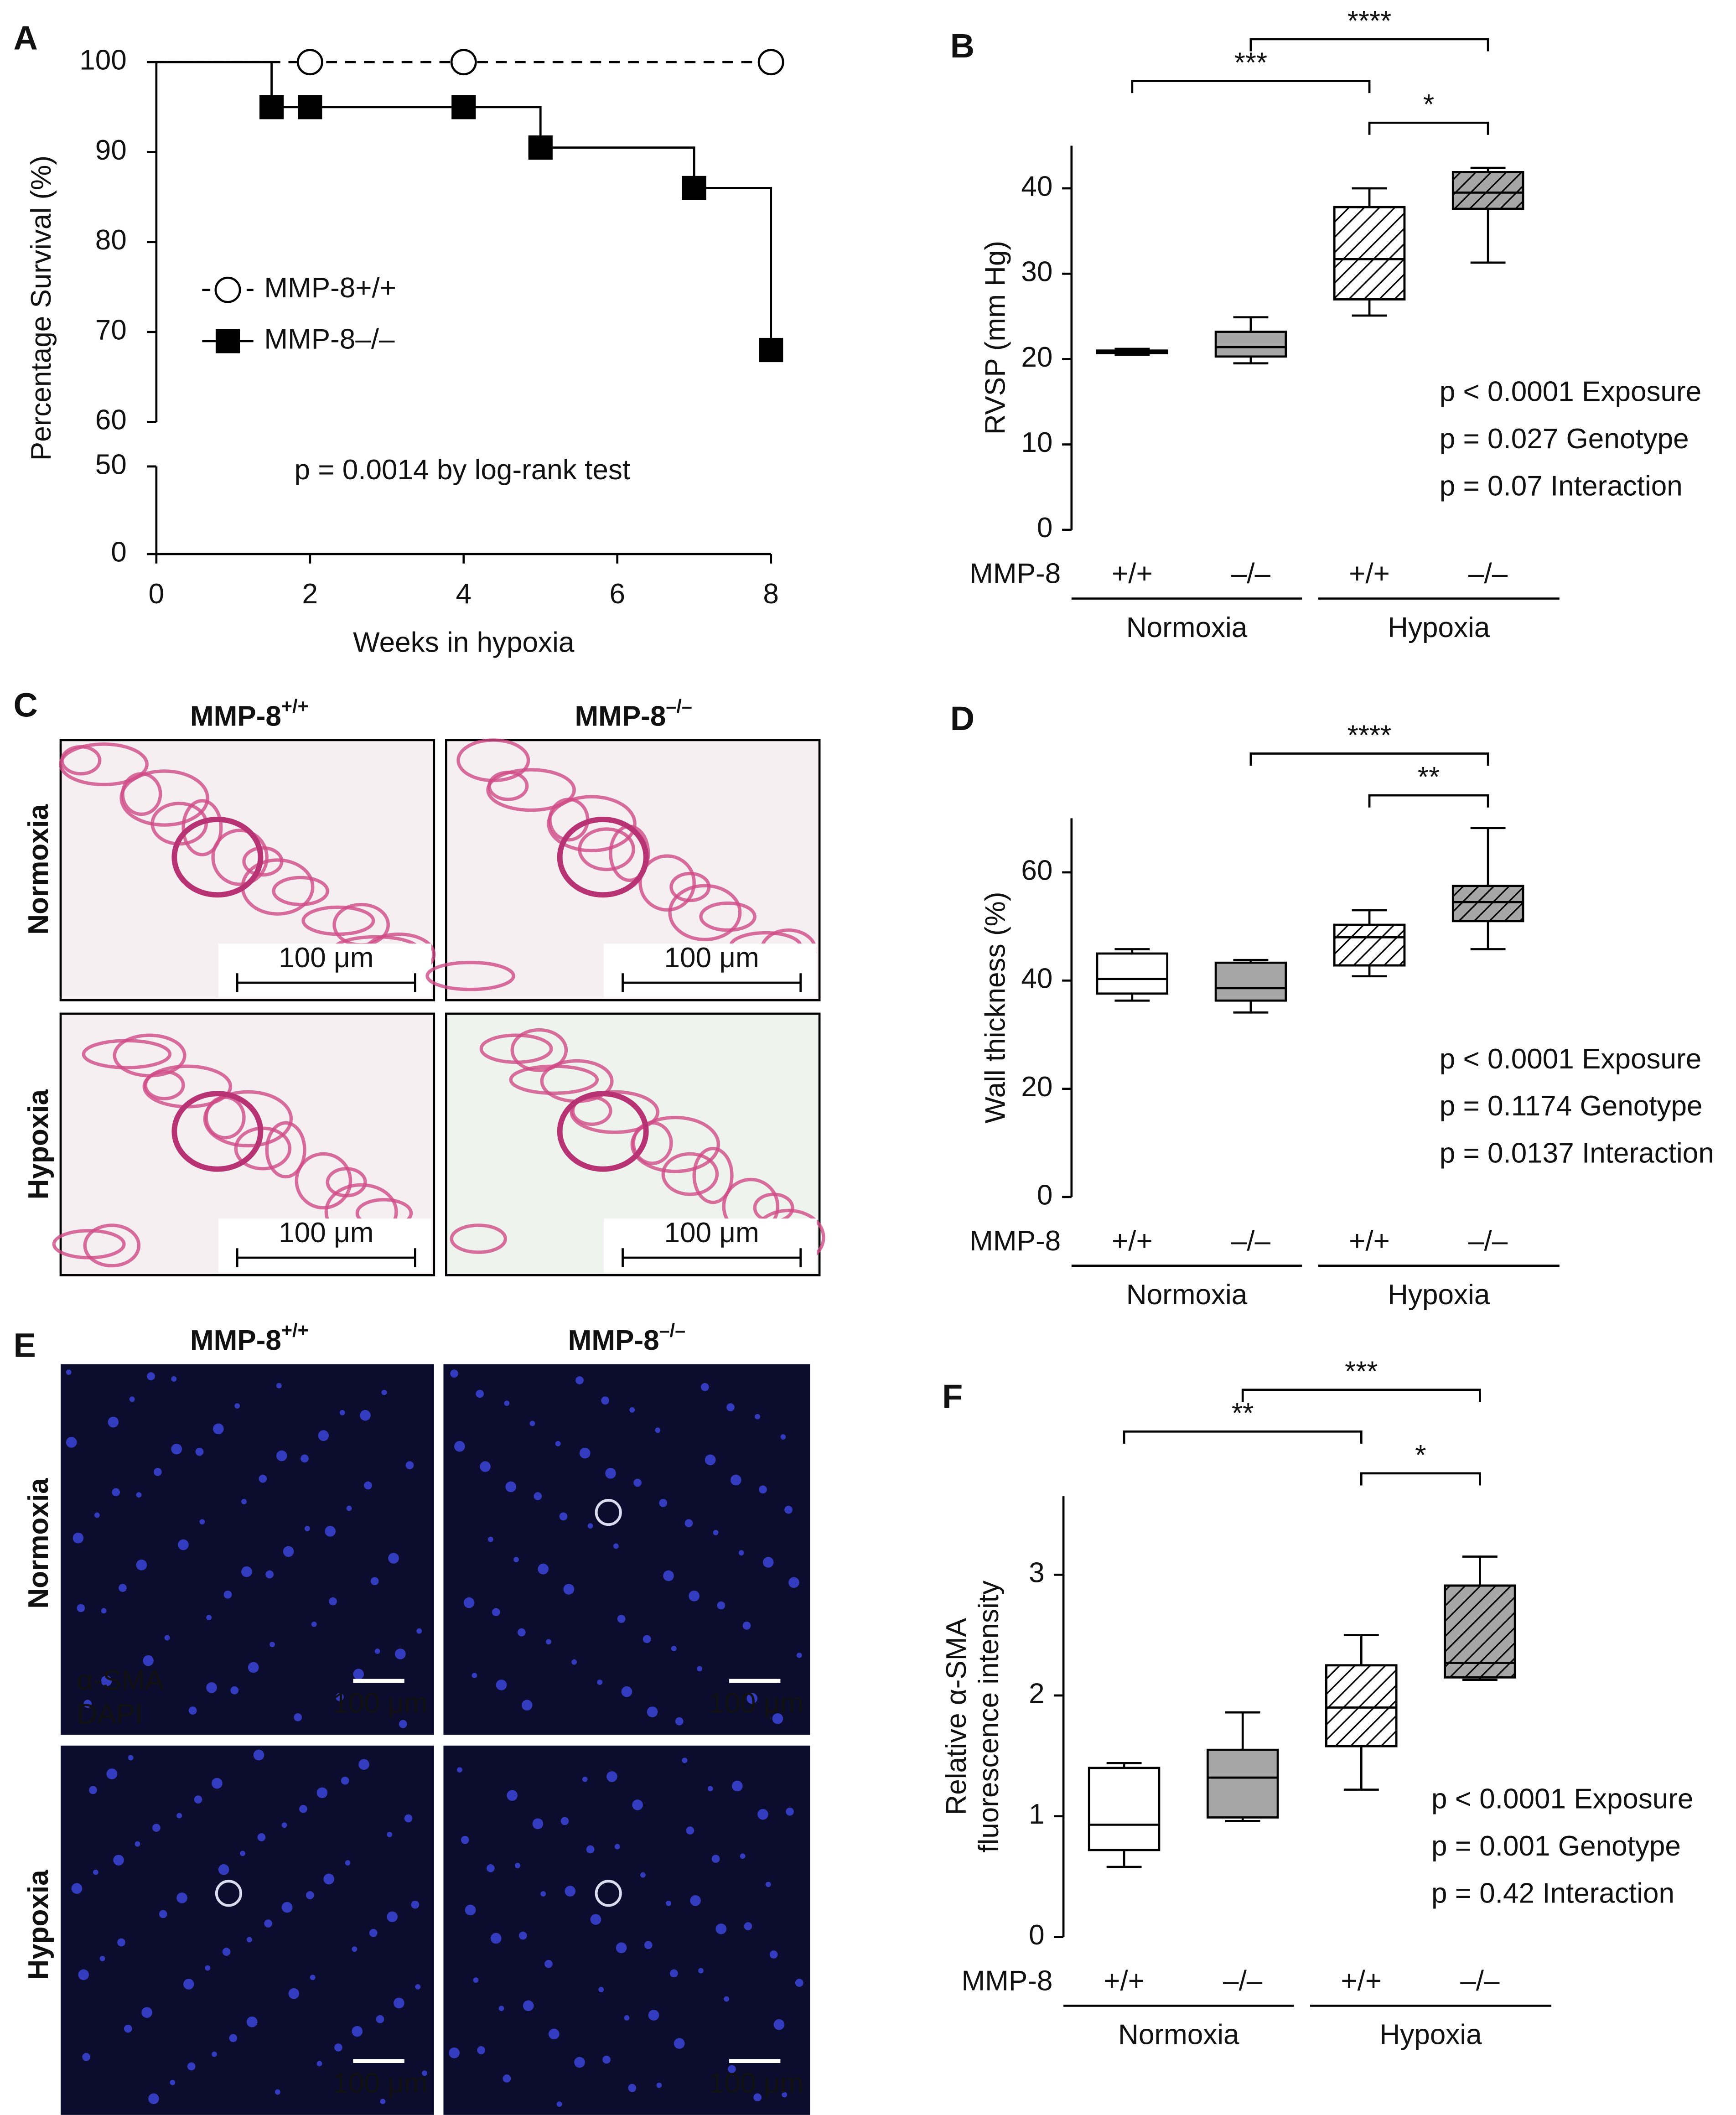  Describe the element at coordinates (111, 464) in the screenshot. I see `y-tick-label: 50` at that location.